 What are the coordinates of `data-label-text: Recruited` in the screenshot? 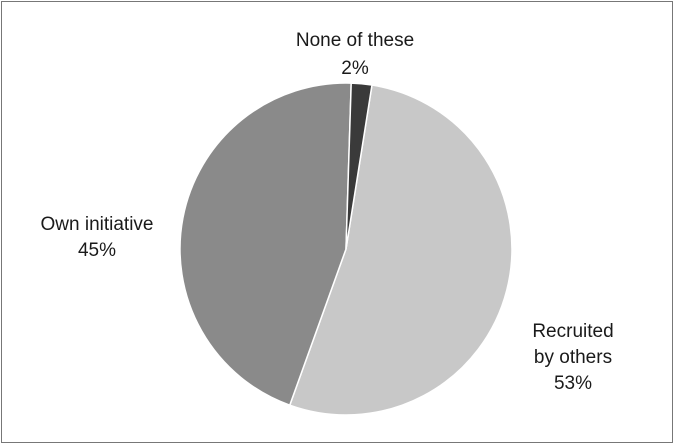 It's located at (572, 331).